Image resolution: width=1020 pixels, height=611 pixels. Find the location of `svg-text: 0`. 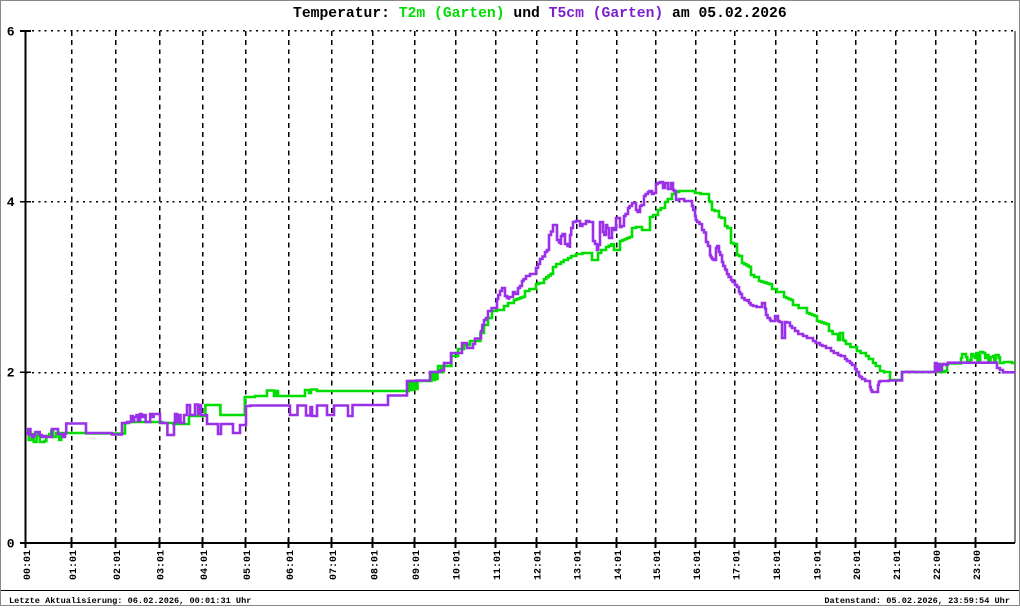

svg-text: 0 is located at coordinates (11, 543).